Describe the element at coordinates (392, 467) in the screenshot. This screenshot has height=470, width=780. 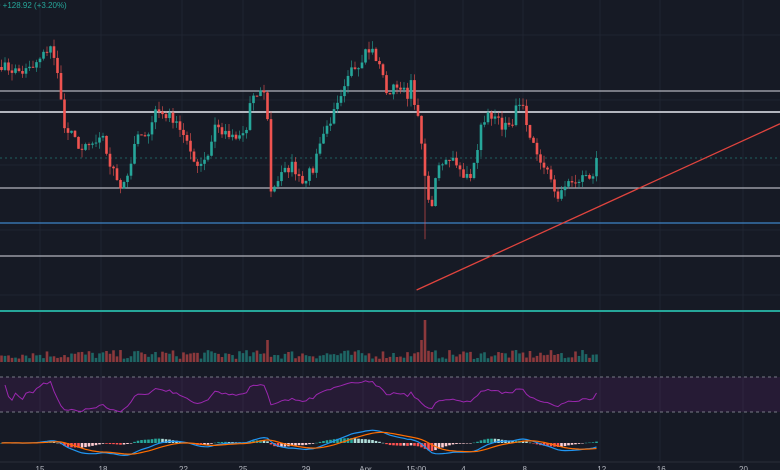
I see `time-axis: 15 18 22 25 29 Apr 15:00 4 8 12 16 20` at that location.